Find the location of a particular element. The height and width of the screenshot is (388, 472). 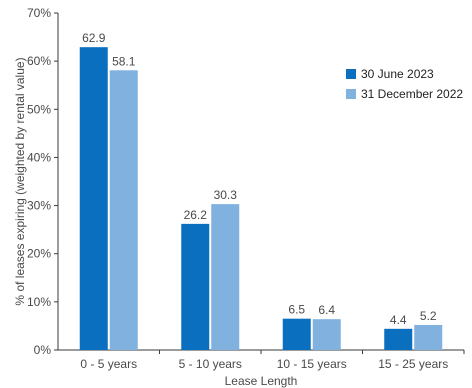

y-tick-label: 10% is located at coordinates (39, 302).